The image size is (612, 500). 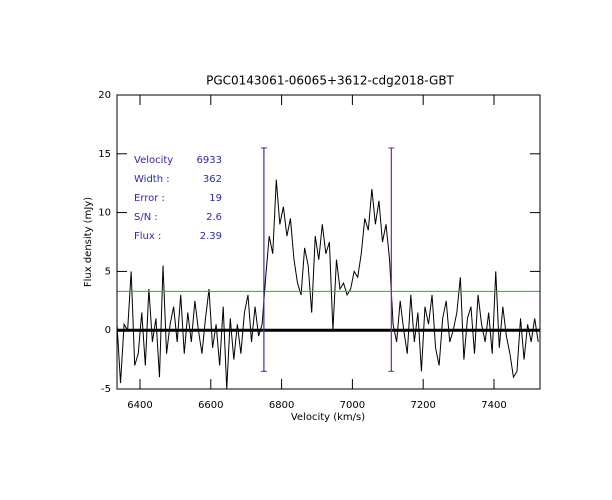 I want to click on y-tick-label: 20, so click(x=104, y=95).